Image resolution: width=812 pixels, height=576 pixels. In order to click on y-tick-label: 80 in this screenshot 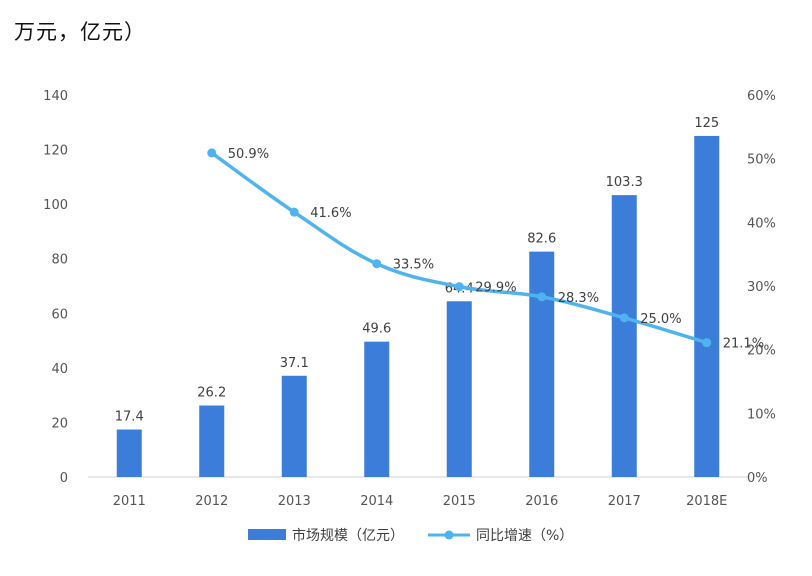, I will do `click(59, 260)`.